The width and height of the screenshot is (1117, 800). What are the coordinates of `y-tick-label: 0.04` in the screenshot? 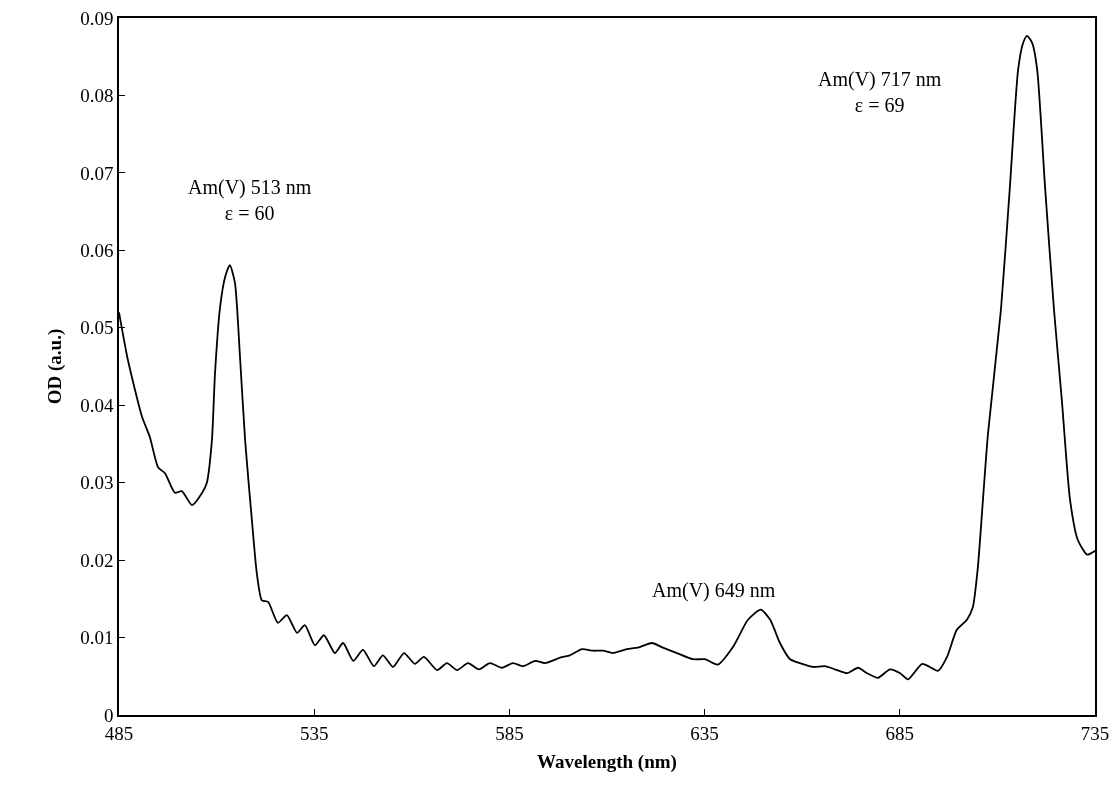 It's located at (97, 405).